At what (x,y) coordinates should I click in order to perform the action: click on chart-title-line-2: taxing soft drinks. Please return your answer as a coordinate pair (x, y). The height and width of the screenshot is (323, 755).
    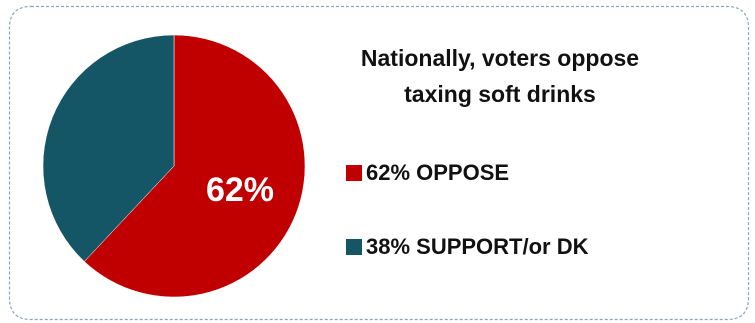
    Looking at the image, I should click on (500, 94).